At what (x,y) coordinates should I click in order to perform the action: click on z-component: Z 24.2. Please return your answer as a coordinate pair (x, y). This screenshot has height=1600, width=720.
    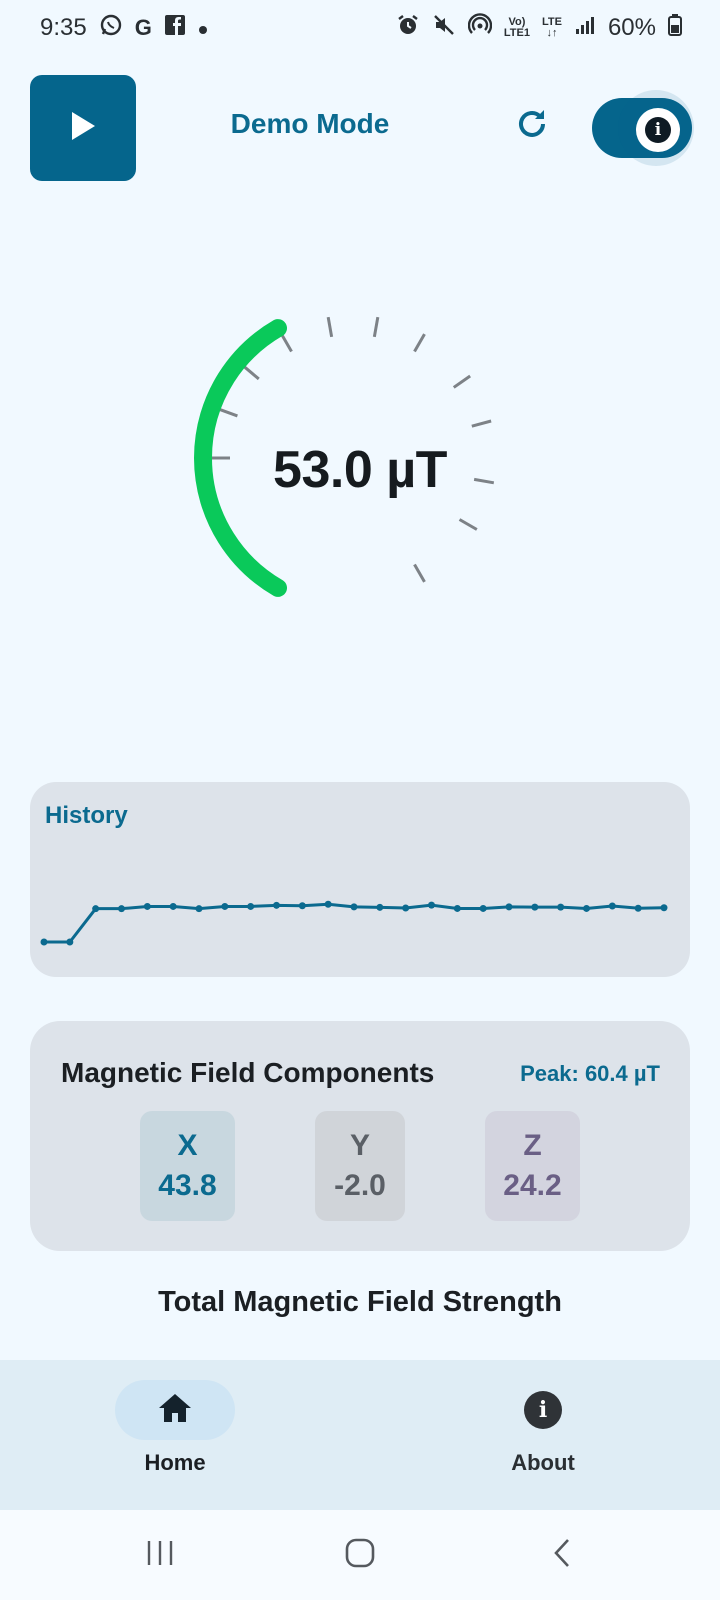
    Looking at the image, I should click on (532, 1166).